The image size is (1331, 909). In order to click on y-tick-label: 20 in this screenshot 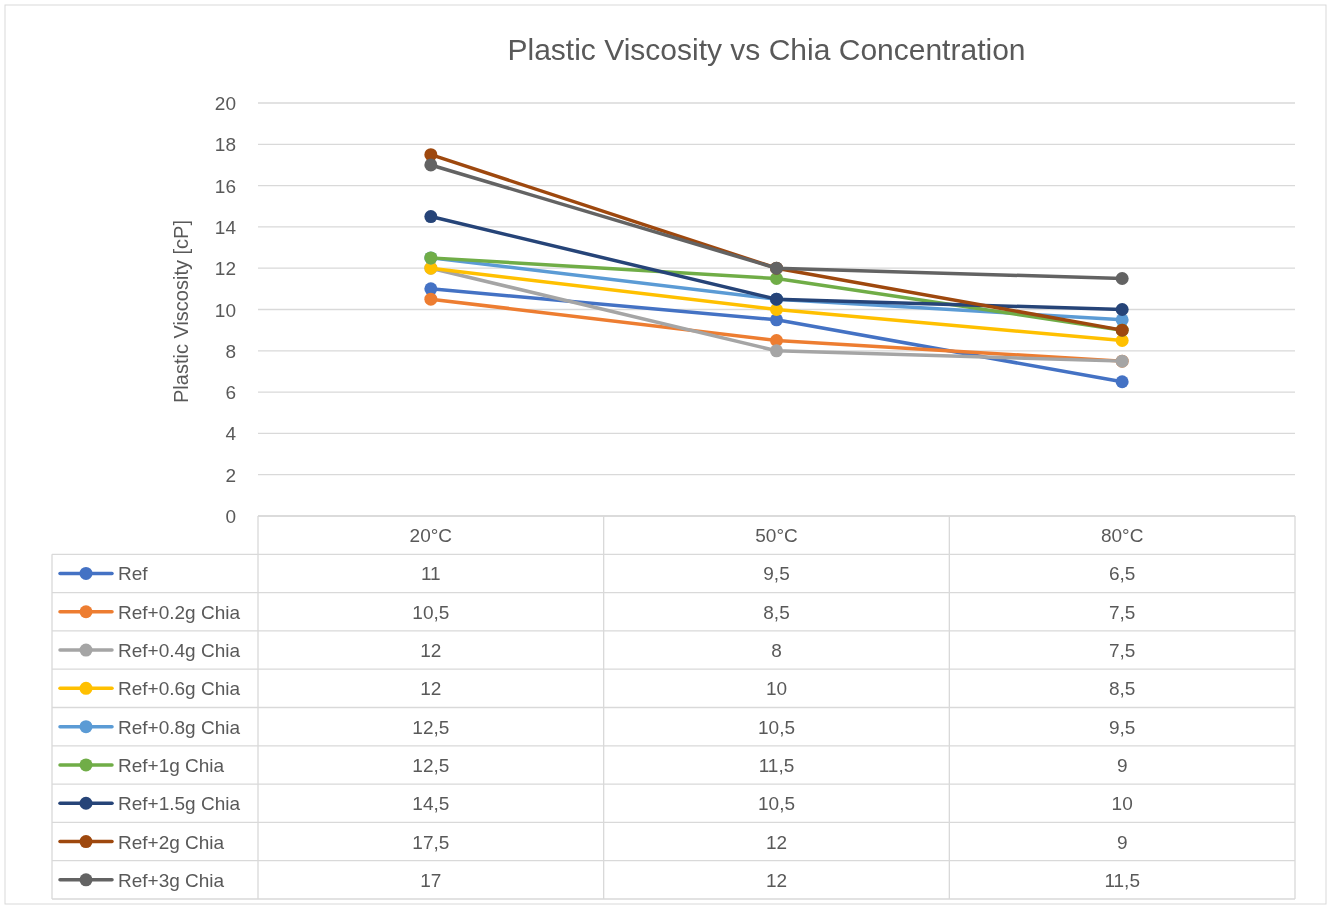, I will do `click(225, 103)`.